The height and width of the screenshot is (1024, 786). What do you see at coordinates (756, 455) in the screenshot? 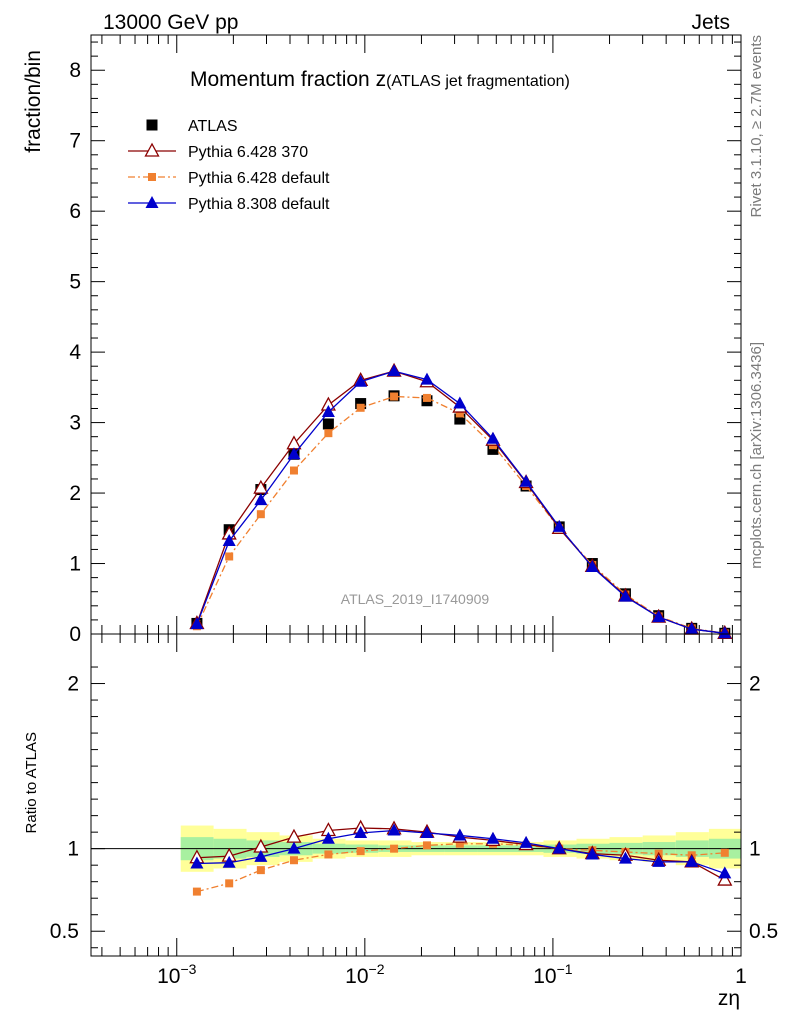
I see `side-text-mcplots: mcplots.cern.ch [arXiv:1306.3436]` at bounding box center [756, 455].